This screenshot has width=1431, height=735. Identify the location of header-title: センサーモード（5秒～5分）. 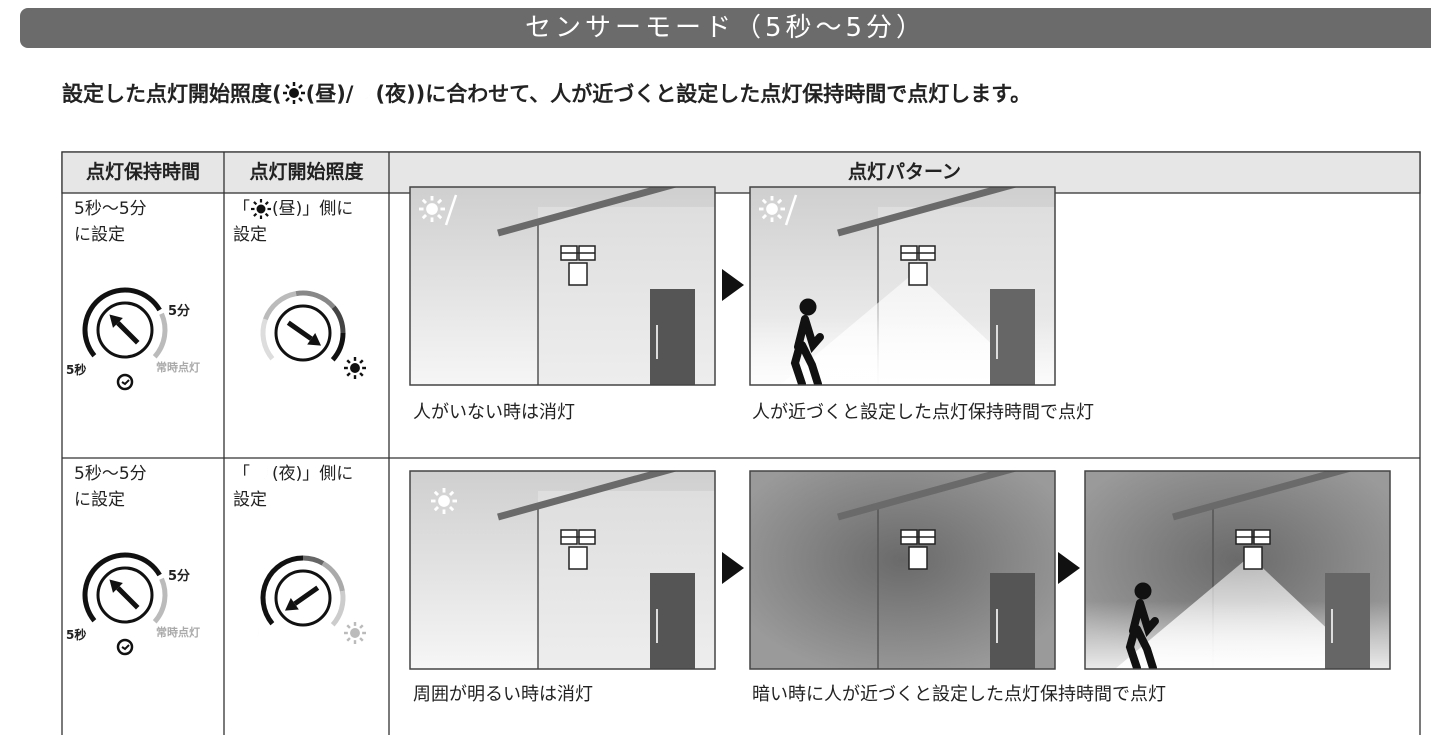
(725, 28).